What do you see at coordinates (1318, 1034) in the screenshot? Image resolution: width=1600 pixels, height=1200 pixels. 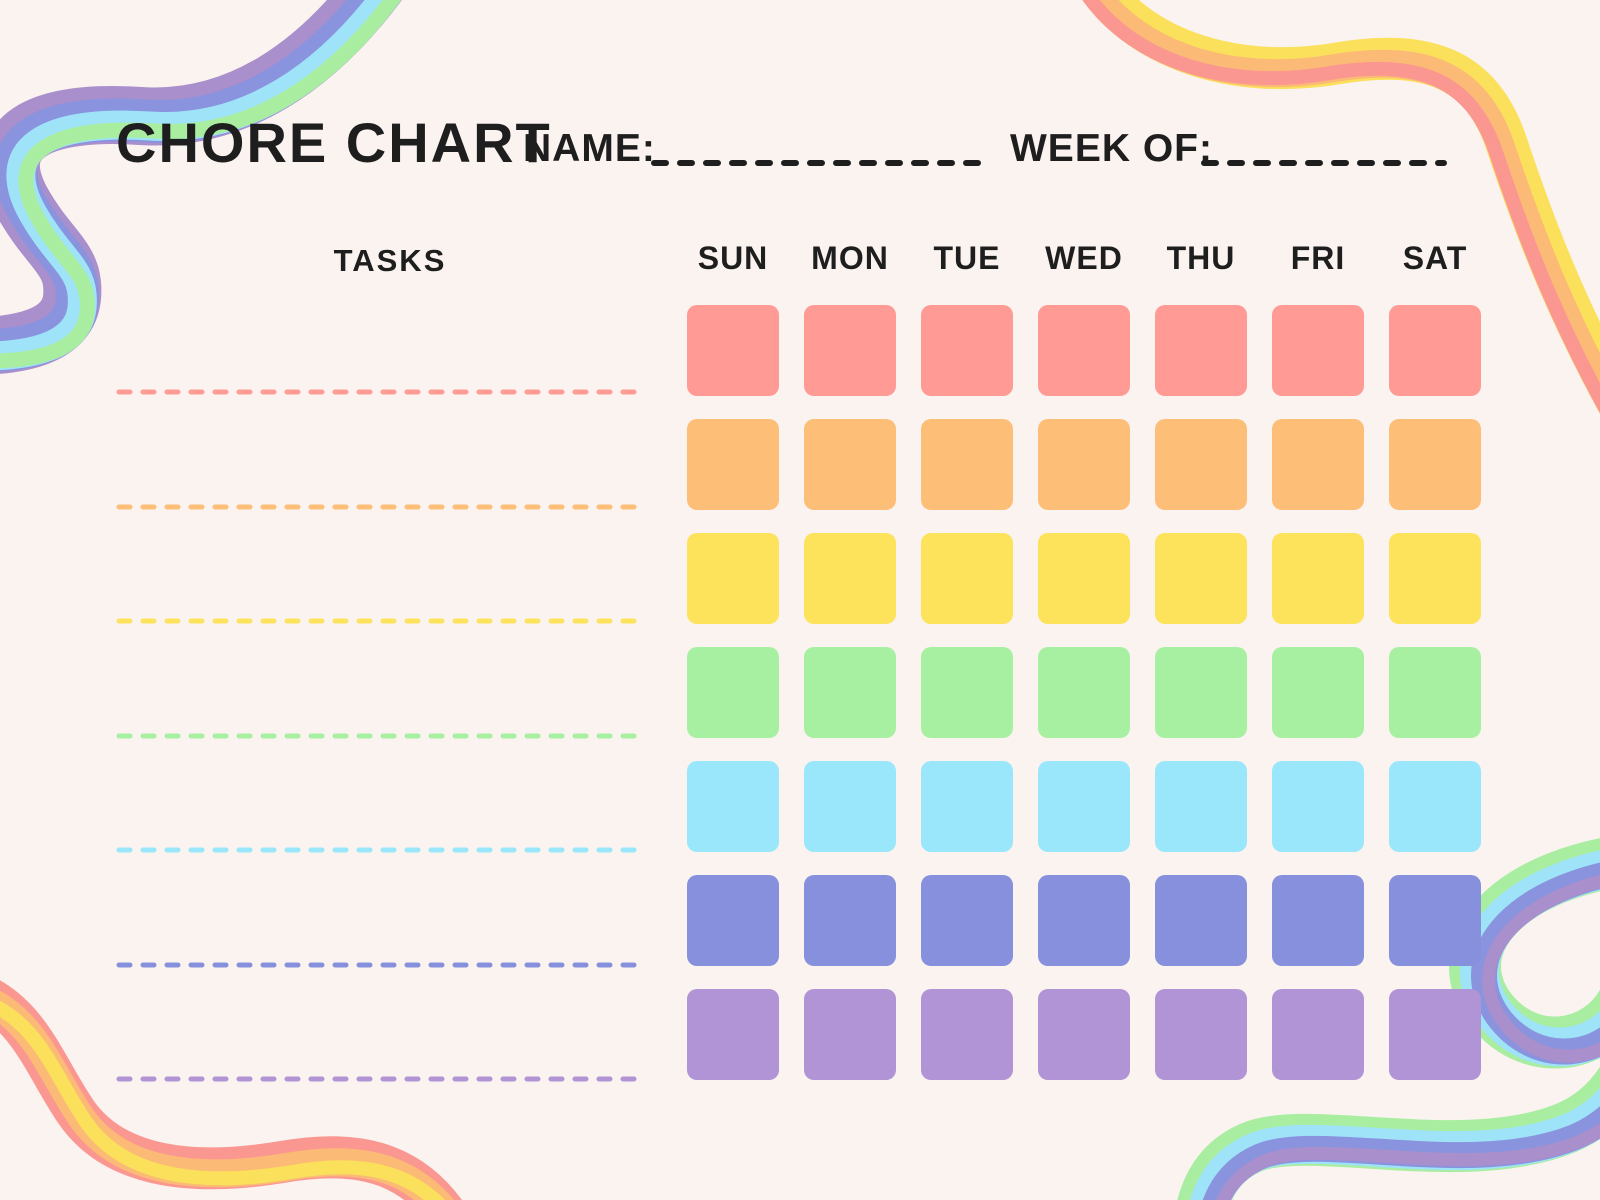 I see `chore-cell-purple-fri` at bounding box center [1318, 1034].